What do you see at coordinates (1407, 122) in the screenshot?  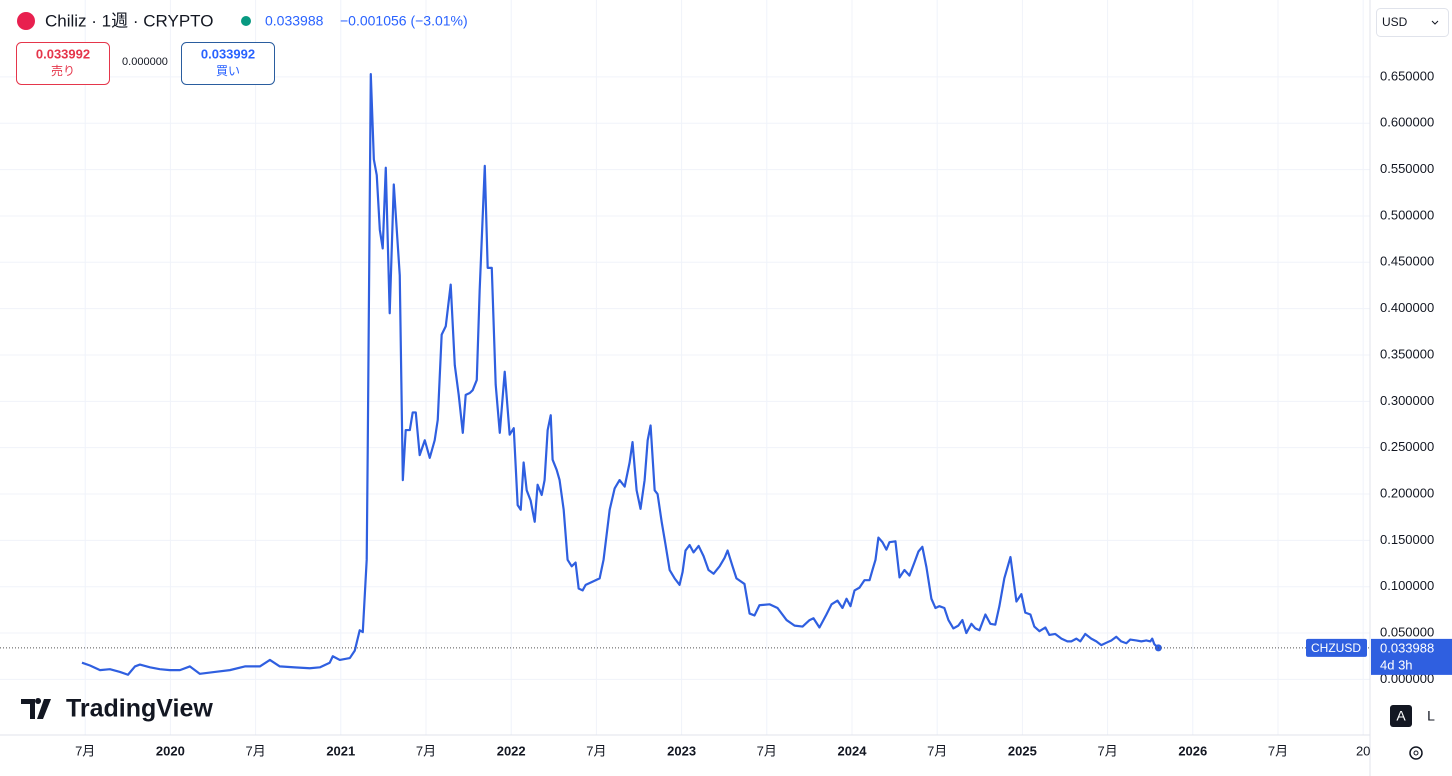 I see `y-tick-label: 0.600000` at bounding box center [1407, 122].